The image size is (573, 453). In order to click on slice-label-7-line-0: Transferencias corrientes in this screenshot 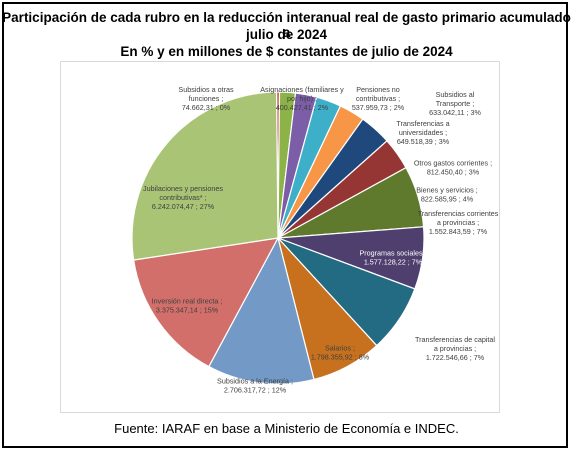, I will do `click(458, 213)`.